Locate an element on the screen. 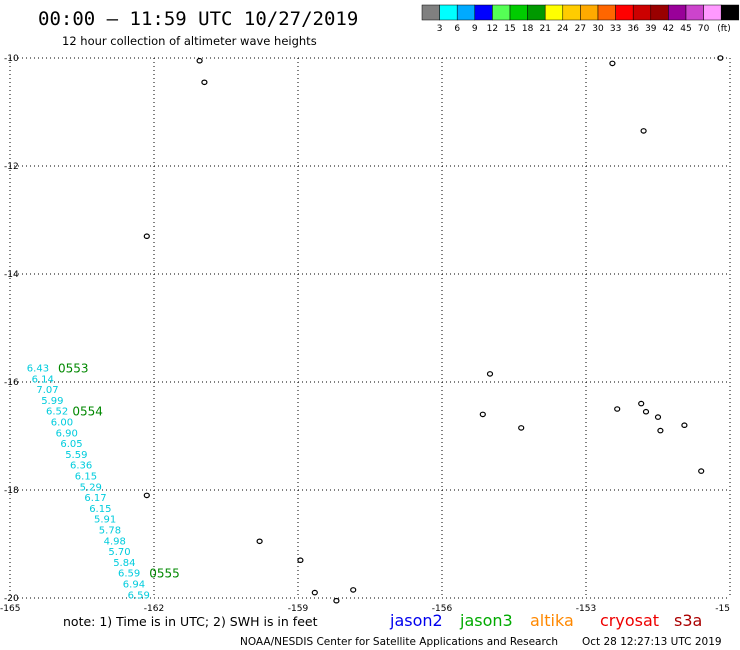 This screenshot has height=650, width=740. satellite-name-jason3: jason3 is located at coordinates (486, 620).